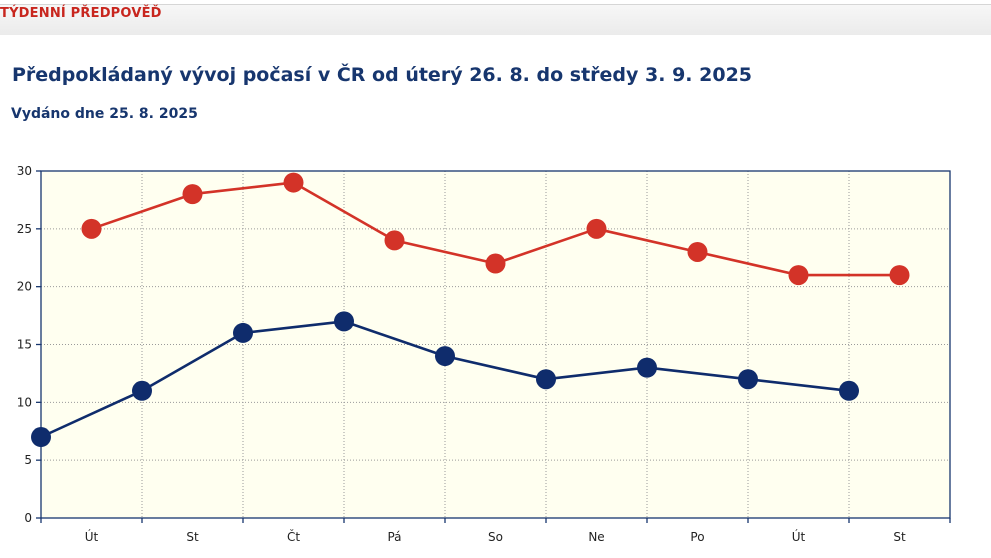  Describe the element at coordinates (394, 537) in the screenshot. I see `x-tick-label: Pá` at that location.